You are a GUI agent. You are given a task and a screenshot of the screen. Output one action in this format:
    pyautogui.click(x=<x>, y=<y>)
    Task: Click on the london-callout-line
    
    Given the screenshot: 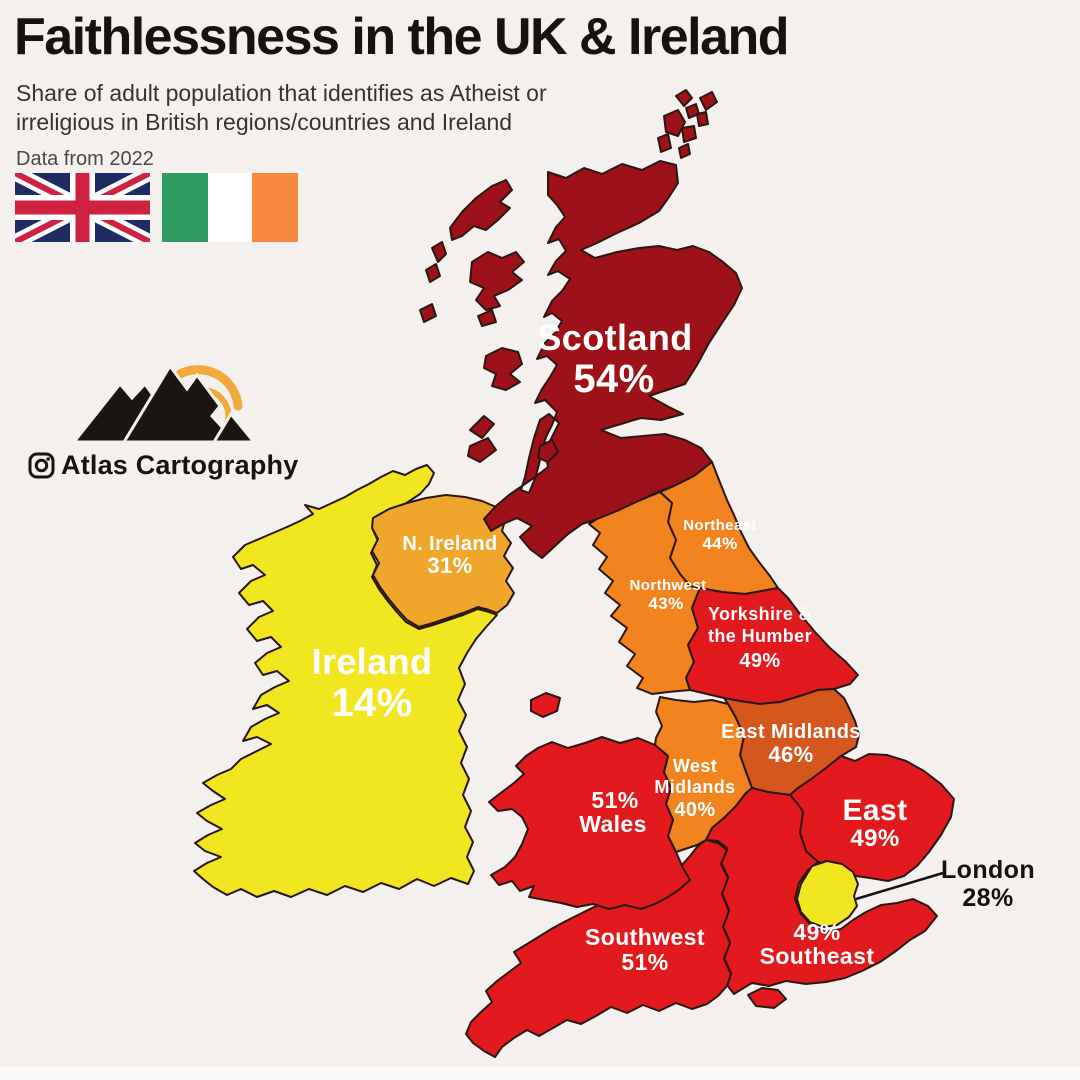 What is the action you would take?
    pyautogui.click(x=899, y=886)
    